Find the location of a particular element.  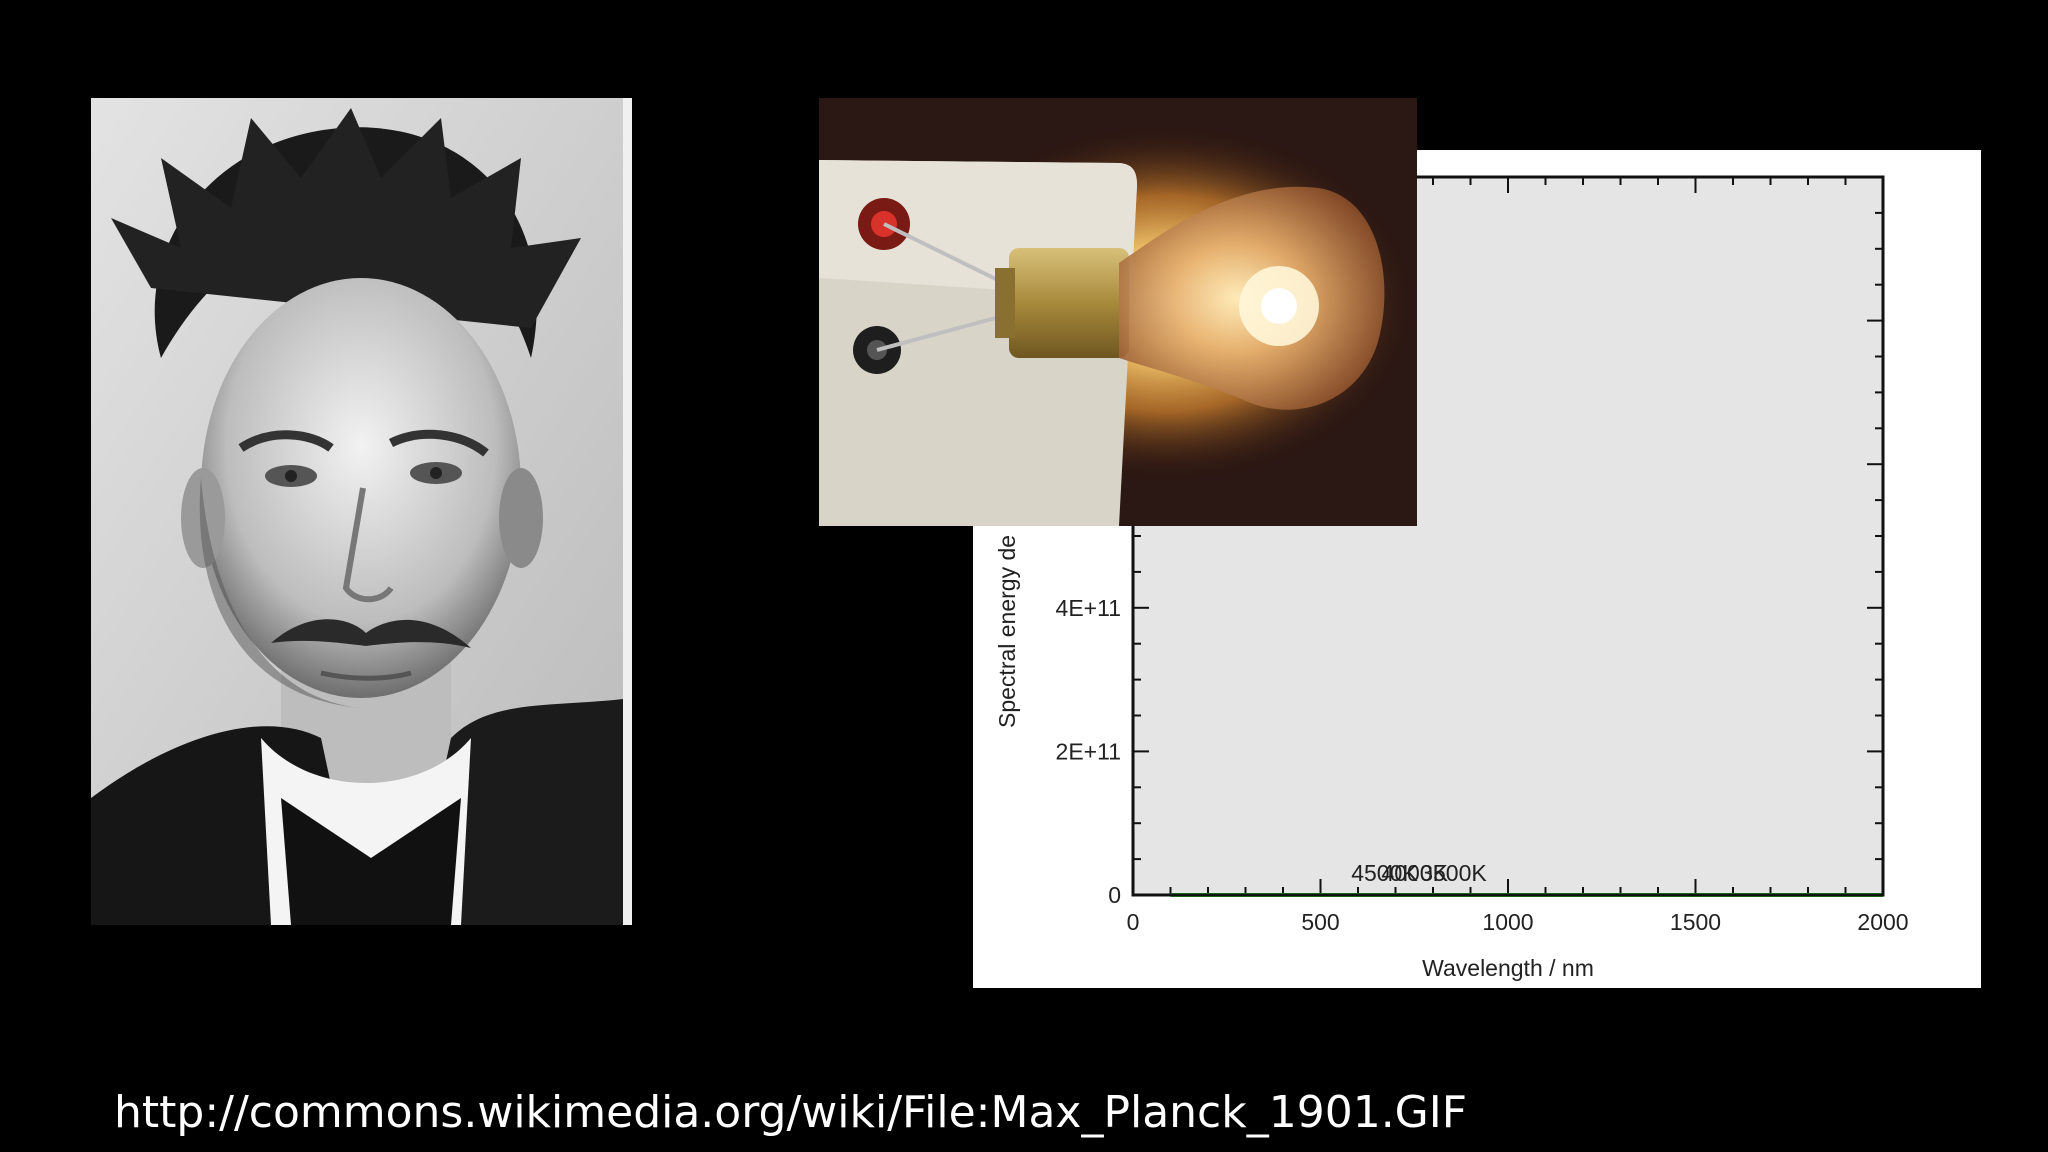

y-tick-label: 2E+11 is located at coordinates (1088, 751).